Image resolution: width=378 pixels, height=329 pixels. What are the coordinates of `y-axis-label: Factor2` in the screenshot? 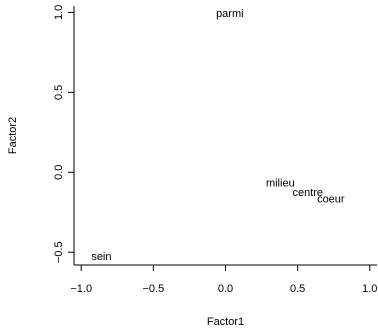 It's located at (13, 135).